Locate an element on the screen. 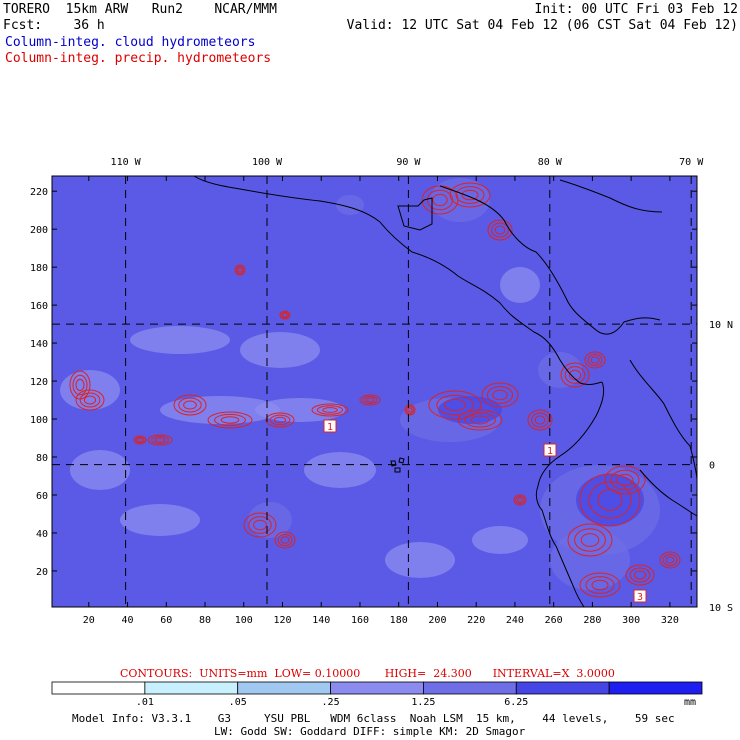 This screenshot has width=740, height=740. run-title: TORERO 15km ARW Run2 NCAR/MMM is located at coordinates (140, 9).